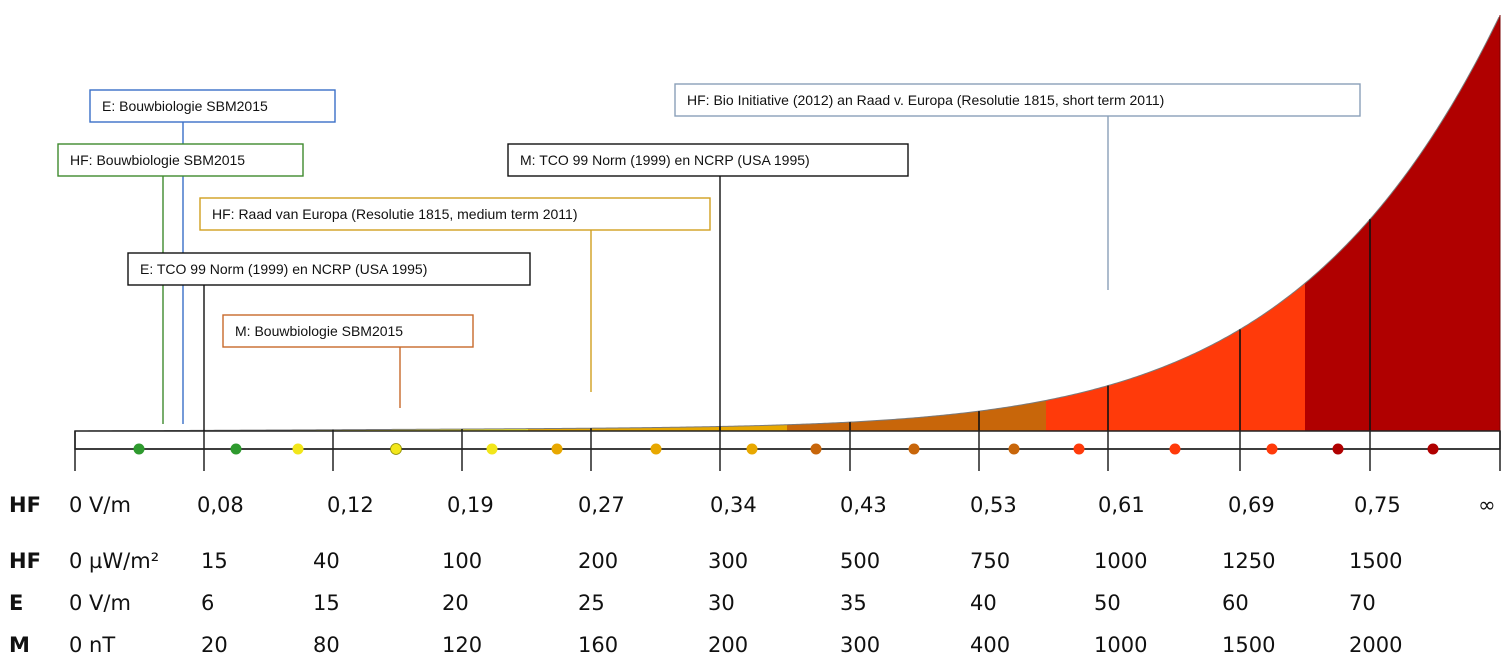  Describe the element at coordinates (462, 561) in the screenshot. I see `tick-label-r2-3: 100` at that location.